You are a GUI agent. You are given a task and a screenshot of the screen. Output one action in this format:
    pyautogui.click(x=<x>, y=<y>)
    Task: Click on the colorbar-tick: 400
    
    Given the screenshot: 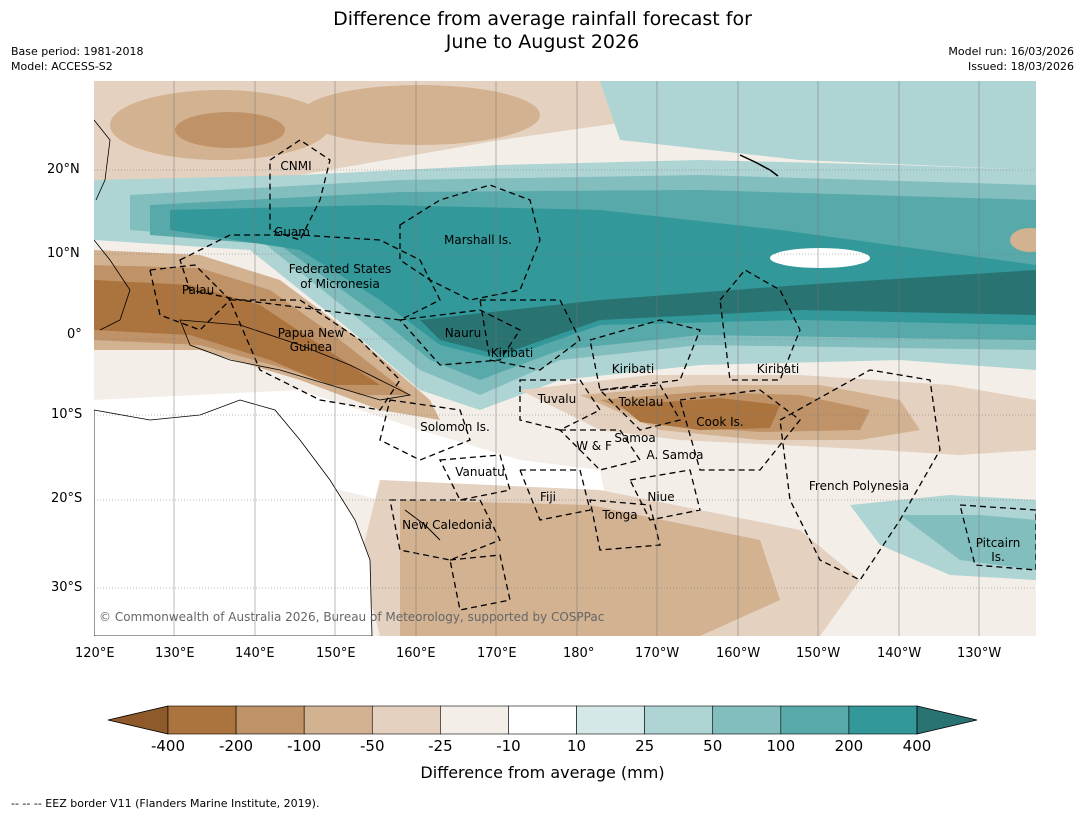 What is the action you would take?
    pyautogui.click(x=917, y=746)
    